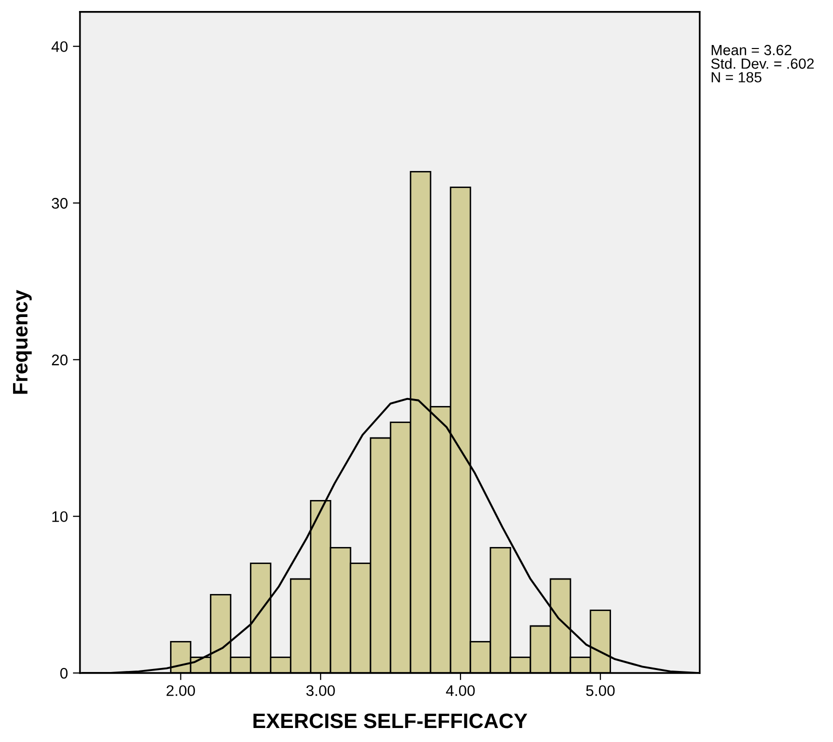  What do you see at coordinates (60, 203) in the screenshot?
I see `y-tick-label: 30` at bounding box center [60, 203].